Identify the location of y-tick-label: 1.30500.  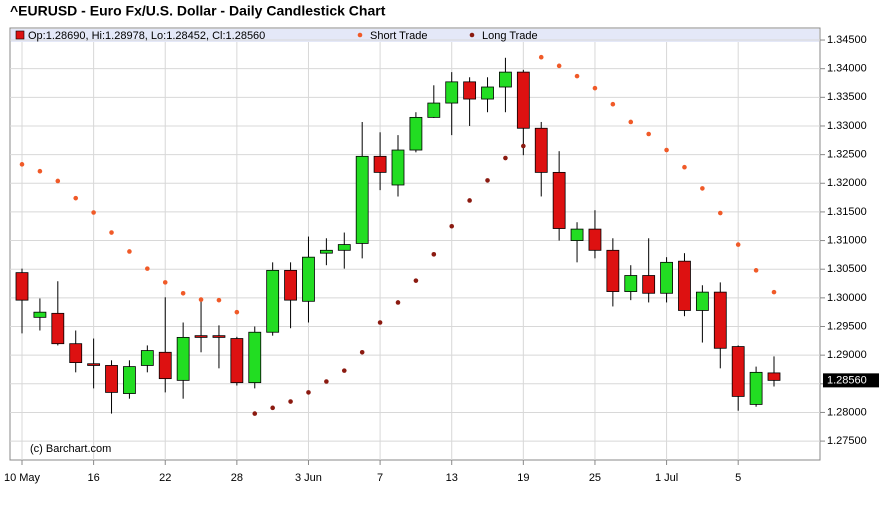
(847, 269).